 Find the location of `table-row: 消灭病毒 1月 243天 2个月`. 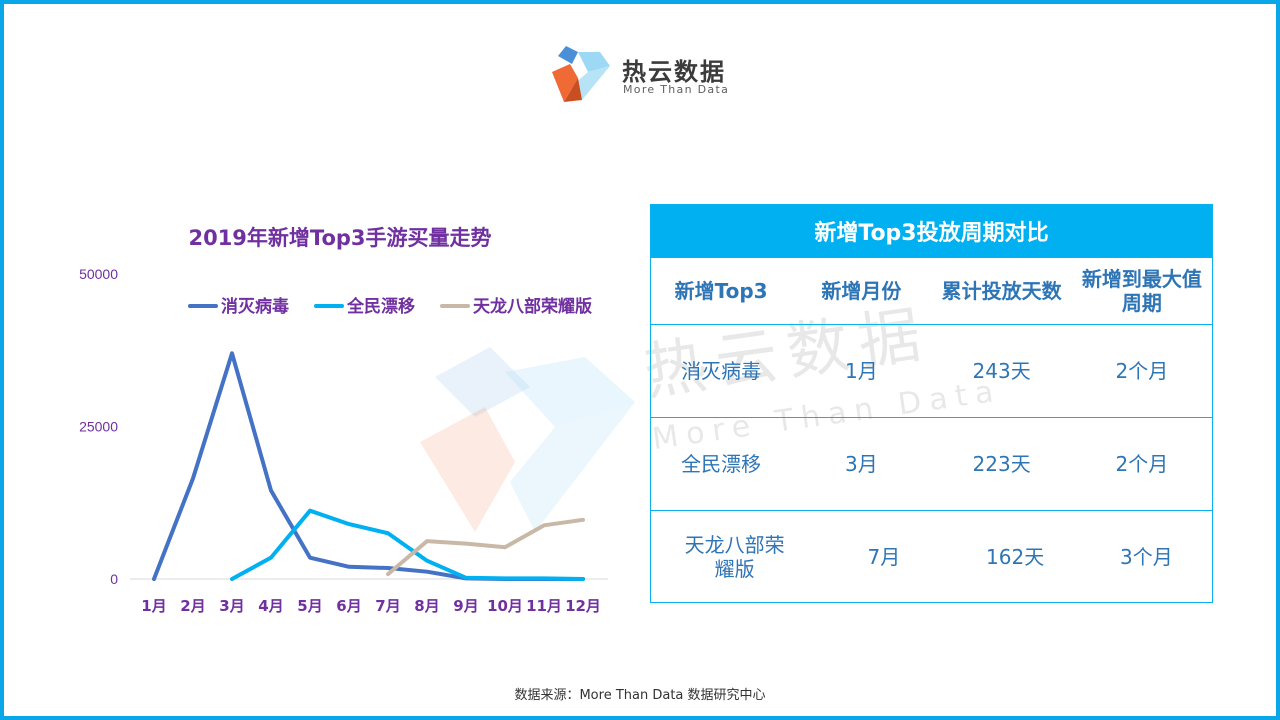

table-row: 消灭病毒 1月 243天 2个月 is located at coordinates (931, 370).